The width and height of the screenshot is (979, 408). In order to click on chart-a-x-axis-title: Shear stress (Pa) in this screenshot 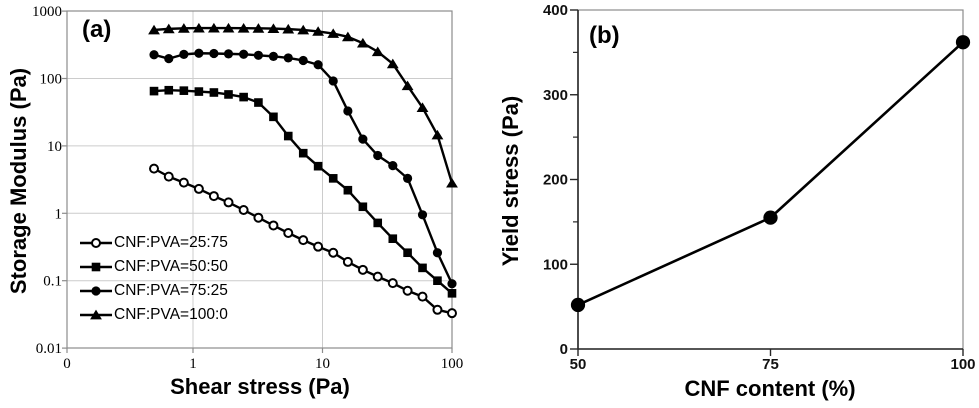, I will do `click(260, 386)`.